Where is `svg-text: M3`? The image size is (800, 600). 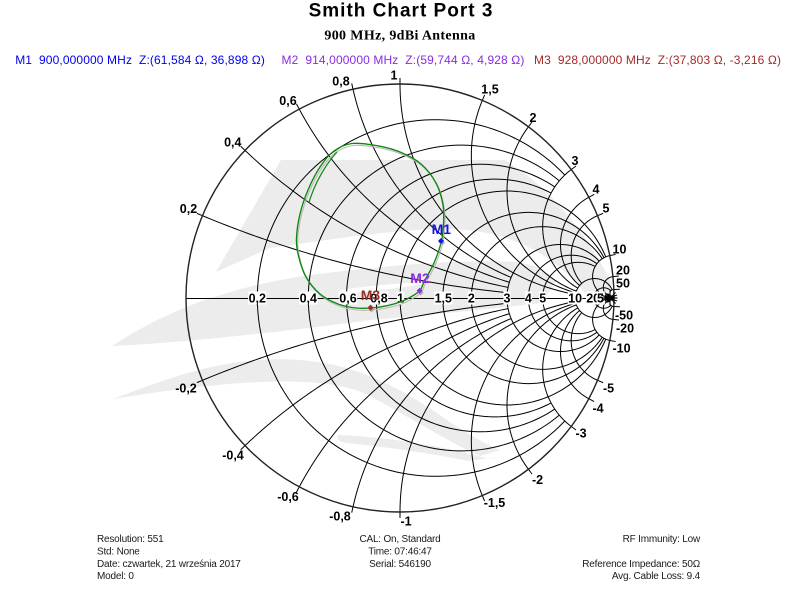
svg-text: M3 is located at coordinates (371, 295).